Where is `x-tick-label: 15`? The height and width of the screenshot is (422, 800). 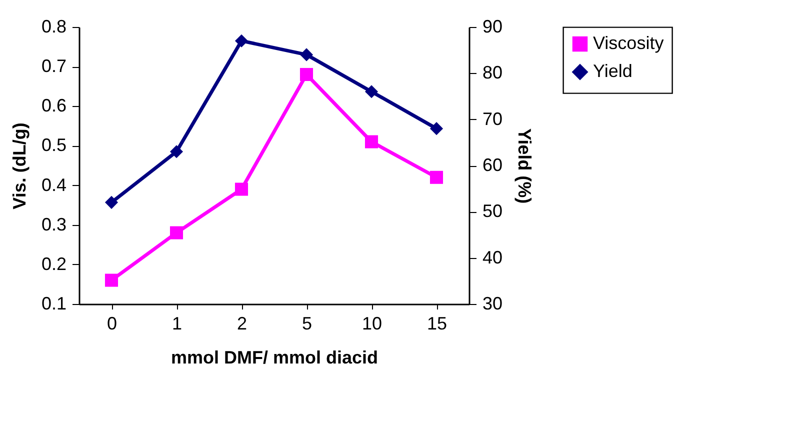
x-tick-label: 15 is located at coordinates (437, 324).